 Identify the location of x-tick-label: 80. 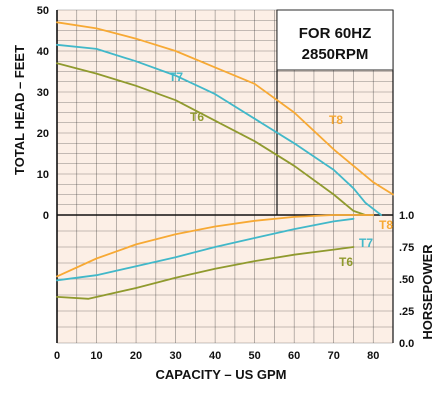
(373, 356).